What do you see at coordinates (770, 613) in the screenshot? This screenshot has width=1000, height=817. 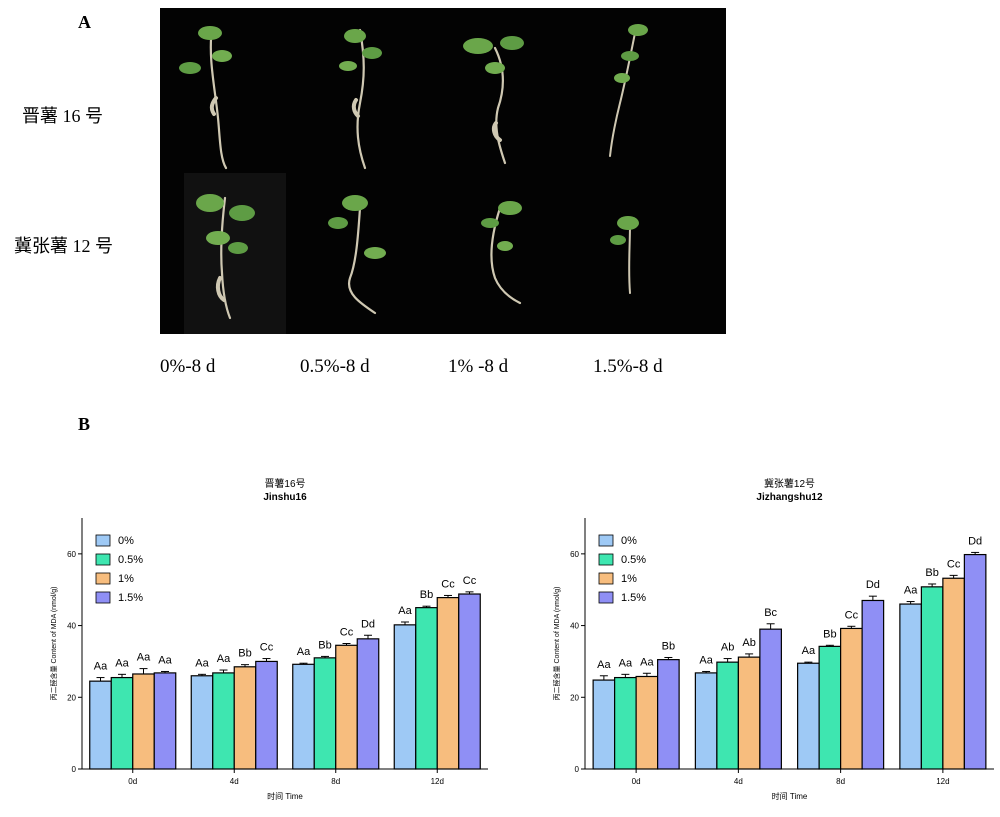 I see `significance-label: Bc` at bounding box center [770, 613].